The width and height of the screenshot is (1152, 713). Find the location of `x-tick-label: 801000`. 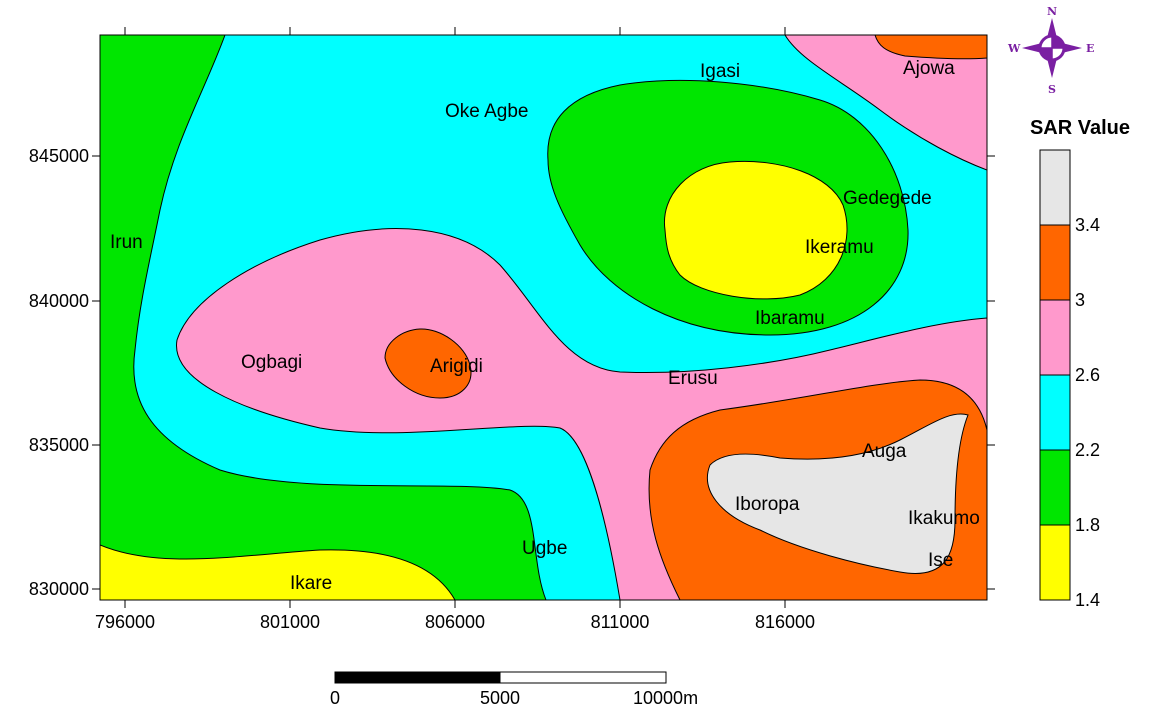

x-tick-label: 801000 is located at coordinates (290, 622).